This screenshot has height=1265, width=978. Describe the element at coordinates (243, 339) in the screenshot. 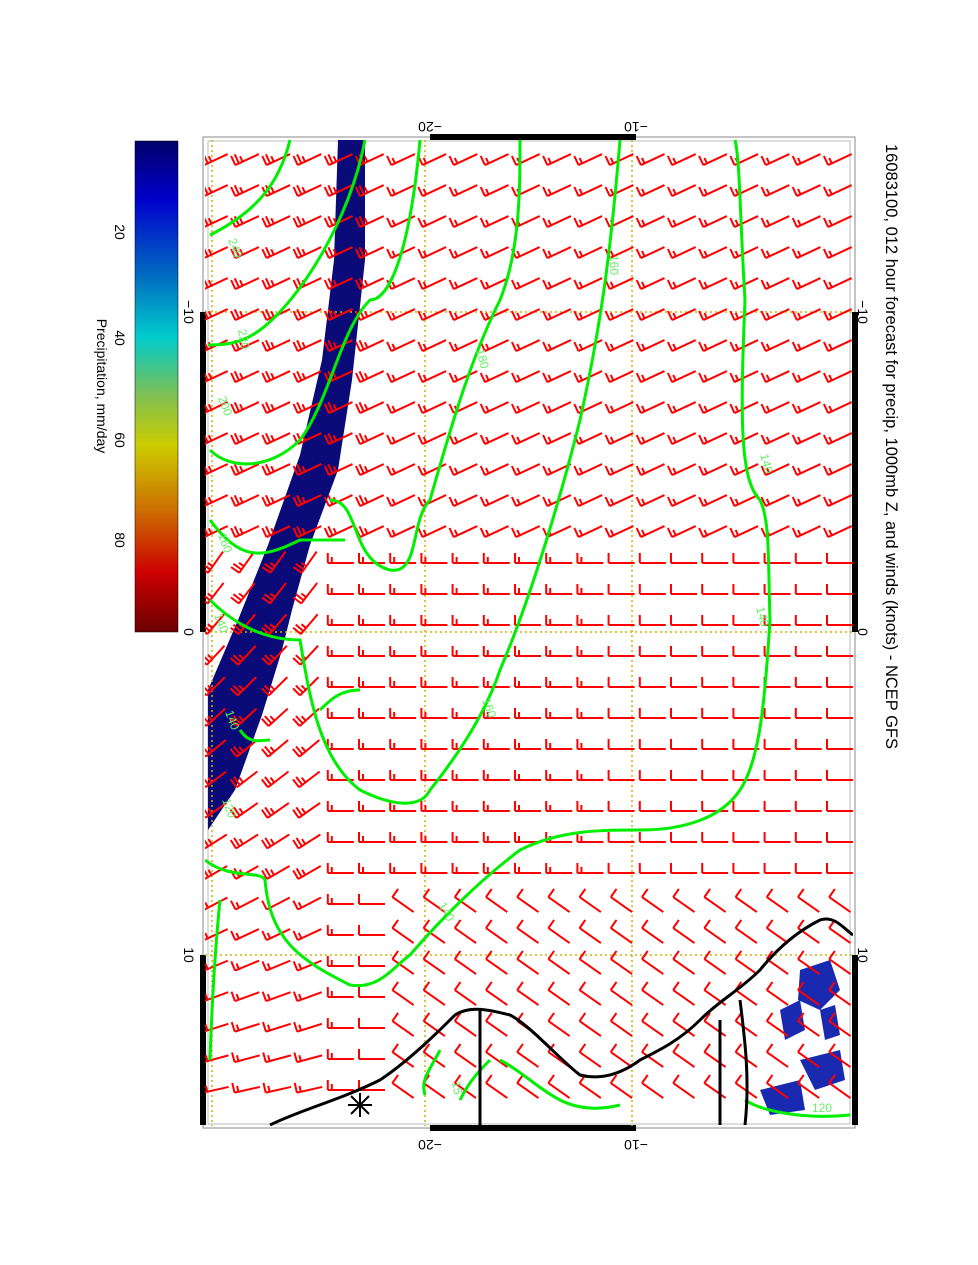

I see `contour-label: 220` at that location.